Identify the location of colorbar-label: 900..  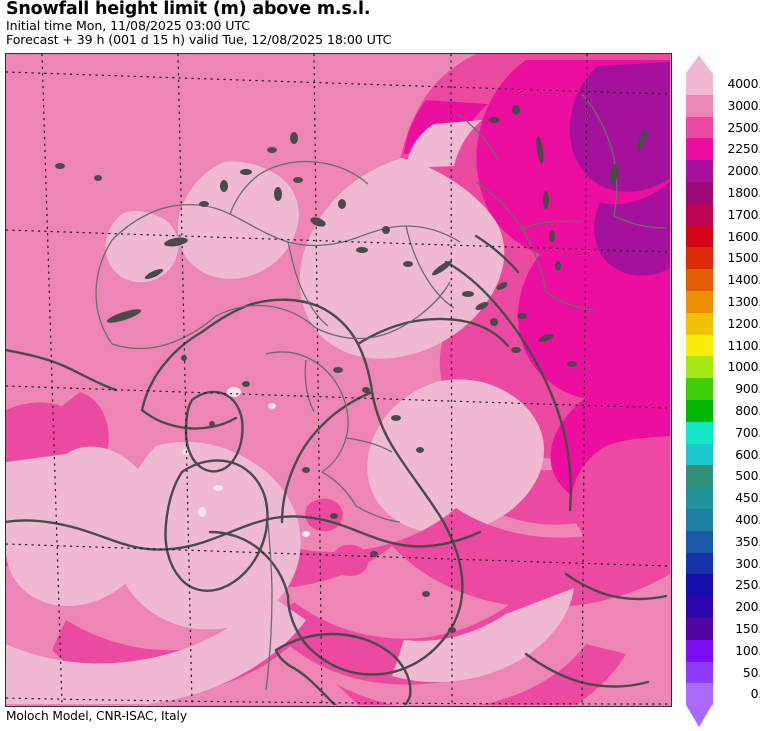
(747, 389).